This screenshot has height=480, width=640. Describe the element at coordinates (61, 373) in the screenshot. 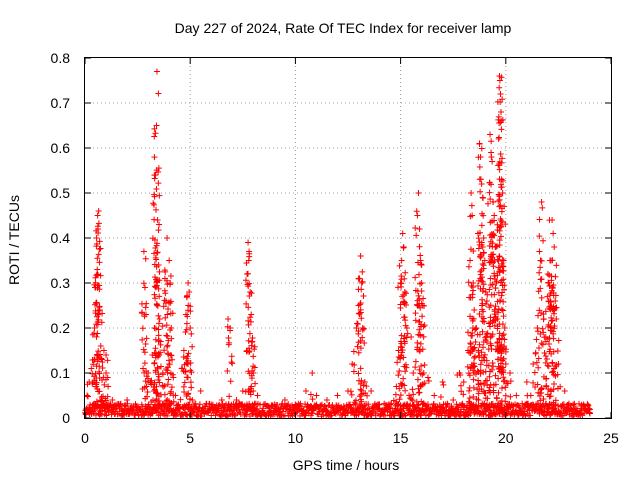

I see `y-tick-label: 0.1` at that location.